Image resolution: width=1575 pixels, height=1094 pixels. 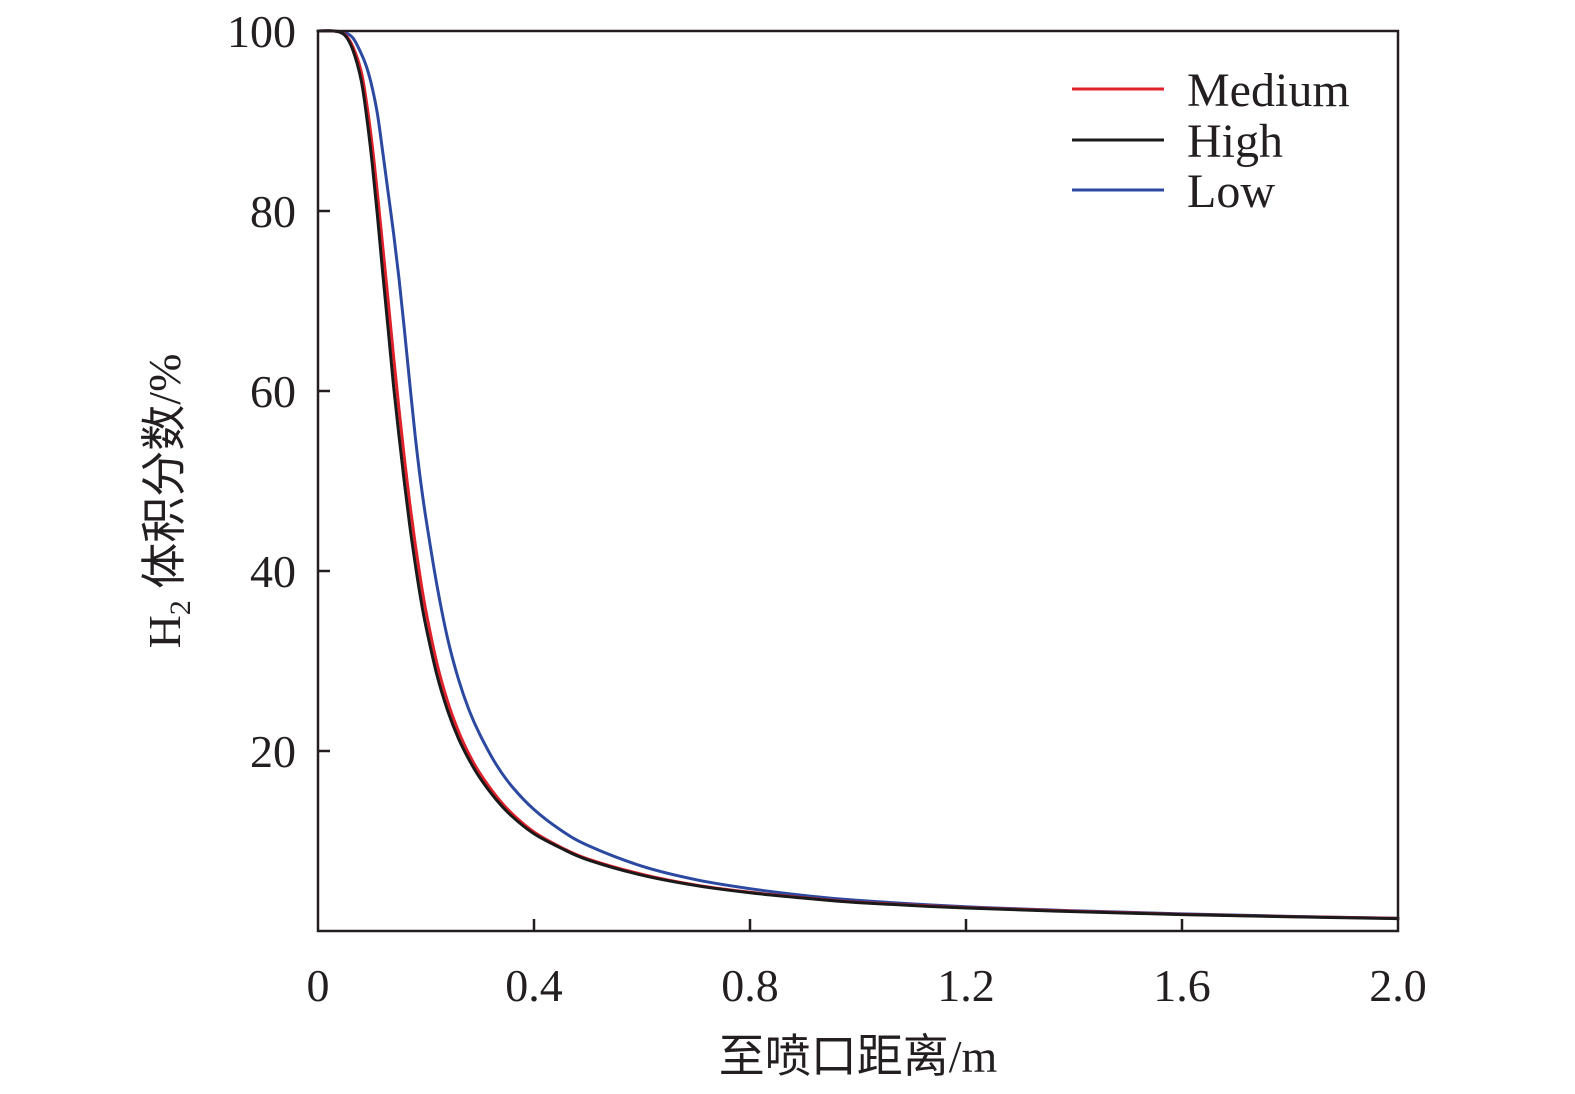 I want to click on y-tick-label: 100, so click(x=261, y=31).